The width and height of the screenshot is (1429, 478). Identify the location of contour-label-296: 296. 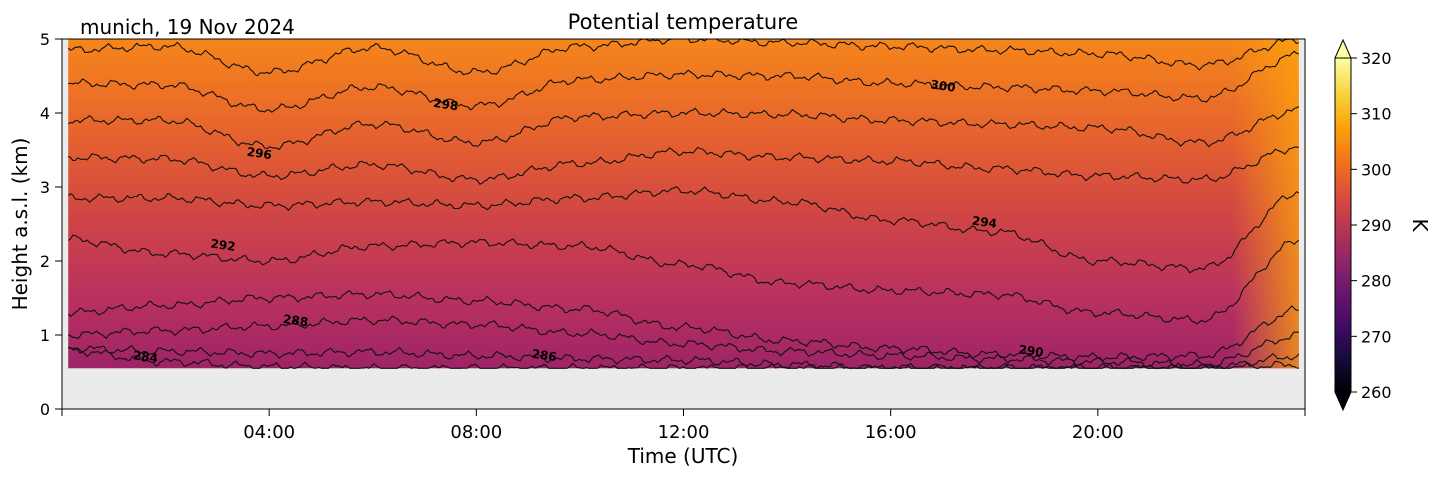
(259, 153).